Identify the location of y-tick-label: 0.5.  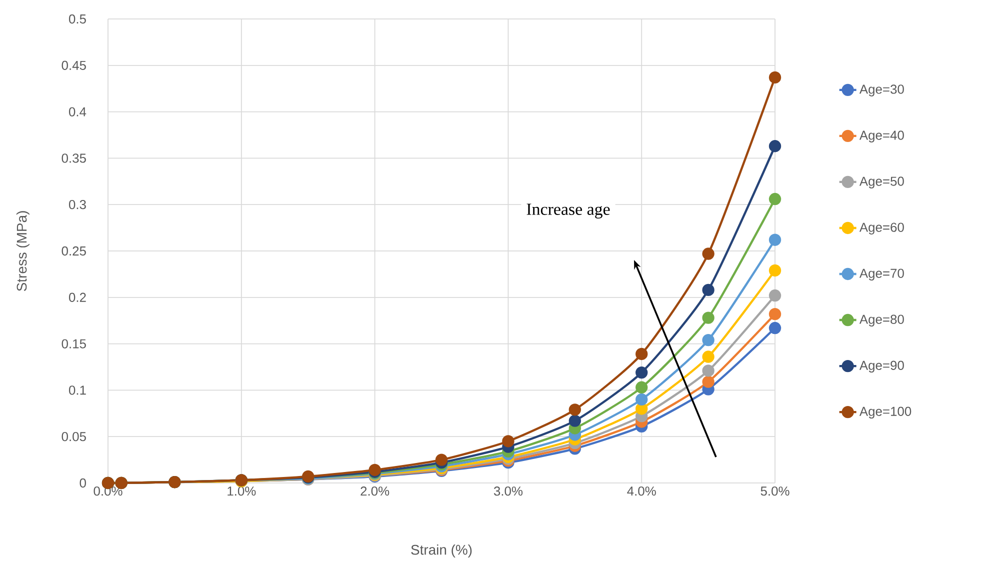
(77, 19).